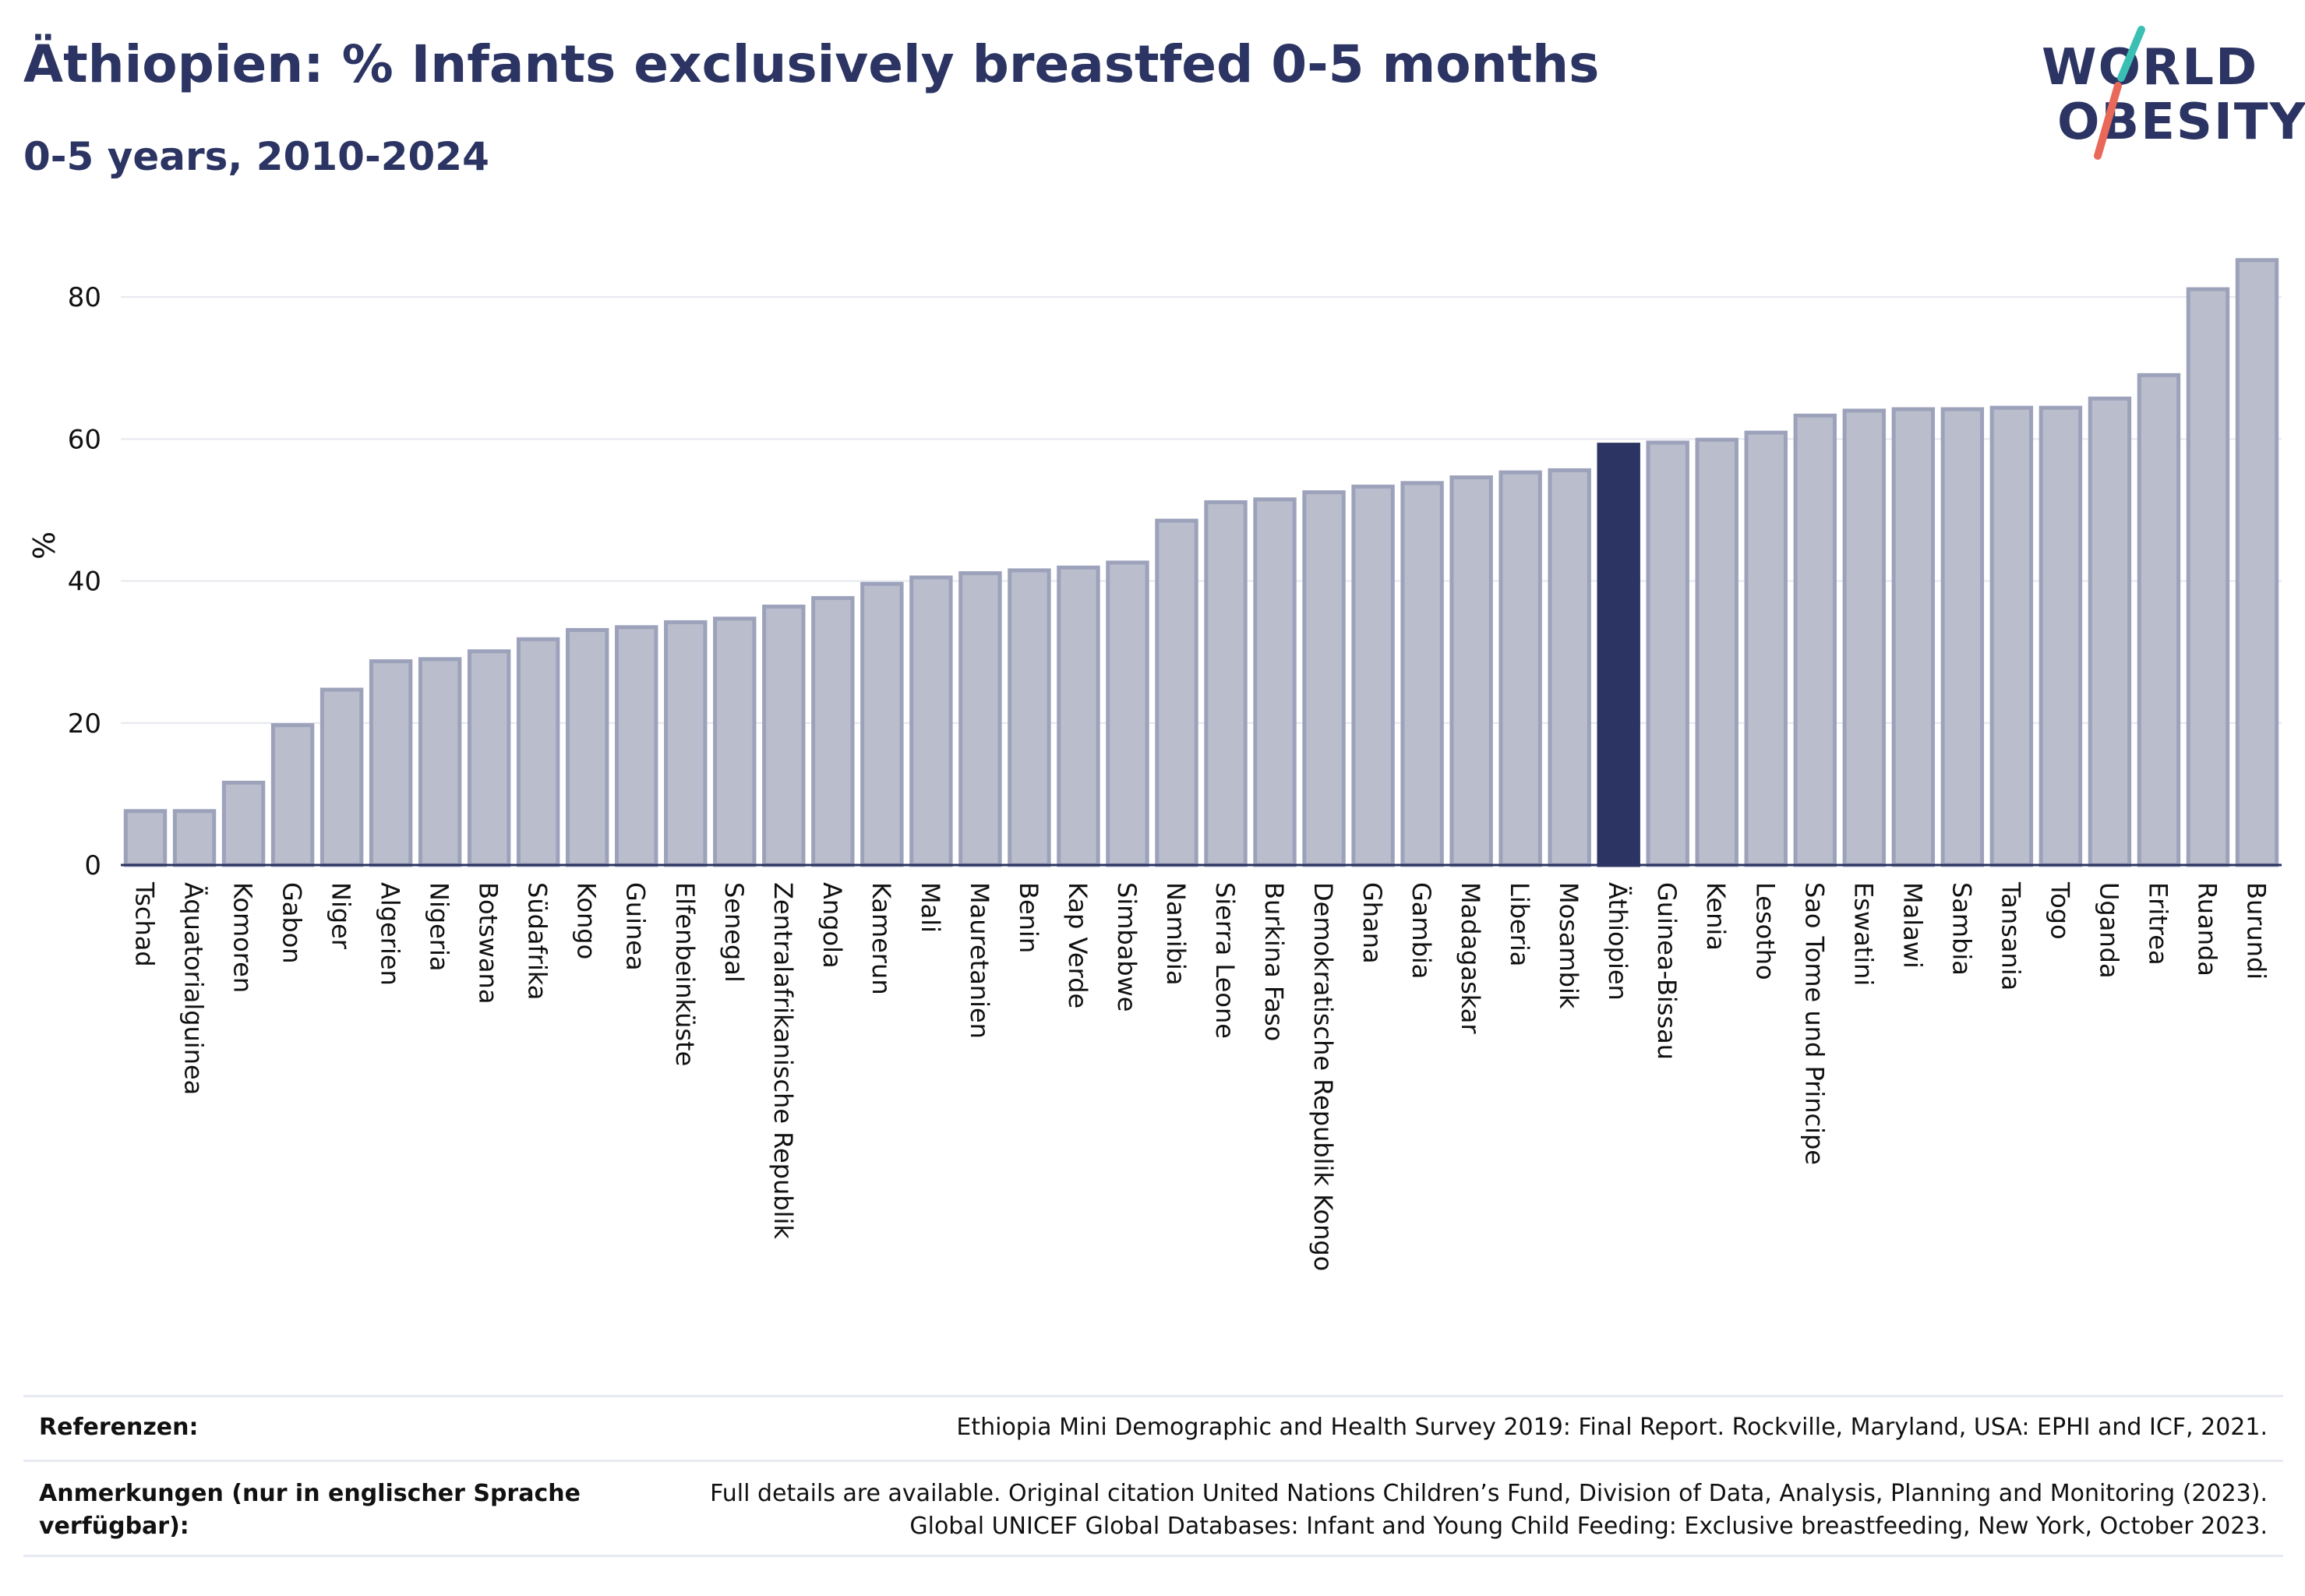 Image resolution: width=2305 pixels, height=1596 pixels. Describe the element at coordinates (292, 795) in the screenshot. I see `bar-gabon` at that location.